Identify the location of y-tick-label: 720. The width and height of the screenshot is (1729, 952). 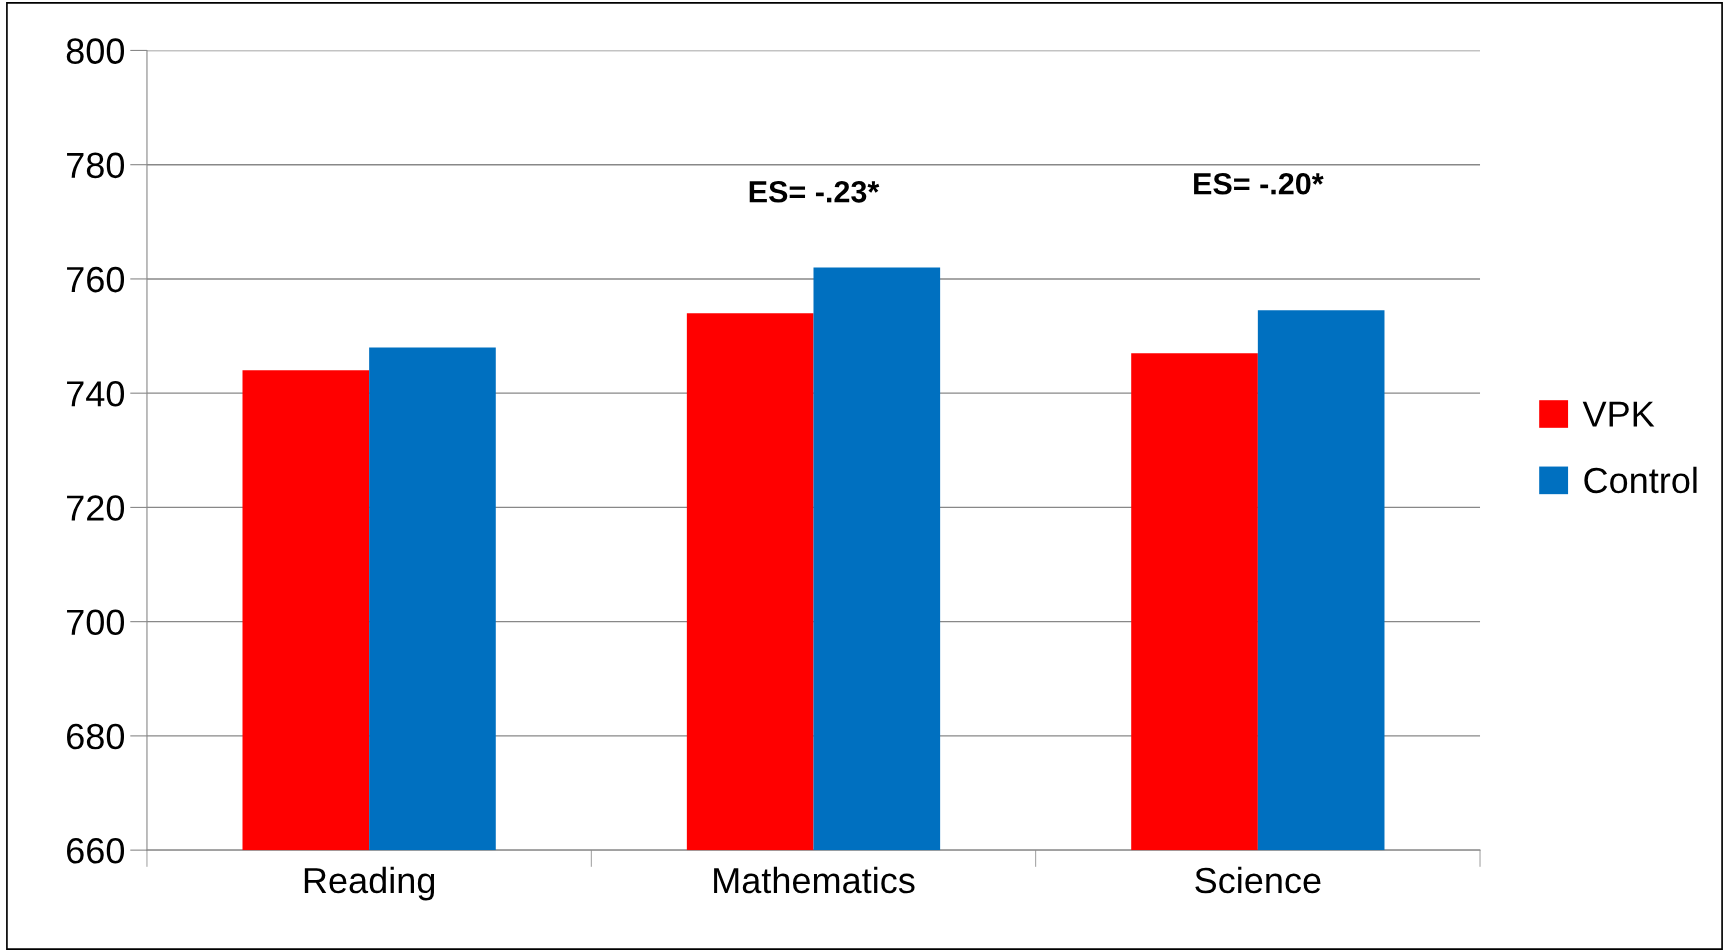
(96, 508).